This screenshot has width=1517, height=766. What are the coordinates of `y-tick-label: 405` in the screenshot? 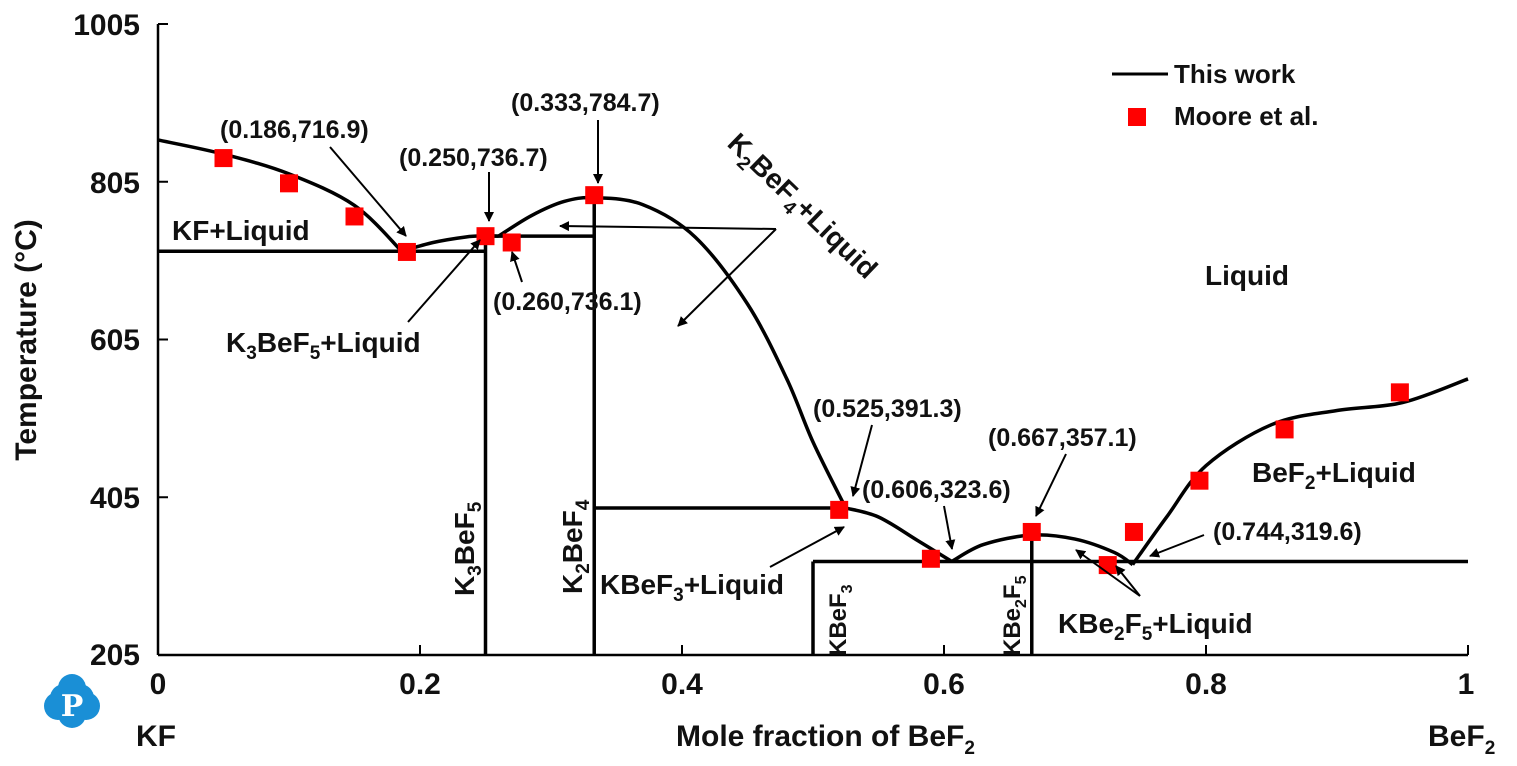 It's located at (115, 498).